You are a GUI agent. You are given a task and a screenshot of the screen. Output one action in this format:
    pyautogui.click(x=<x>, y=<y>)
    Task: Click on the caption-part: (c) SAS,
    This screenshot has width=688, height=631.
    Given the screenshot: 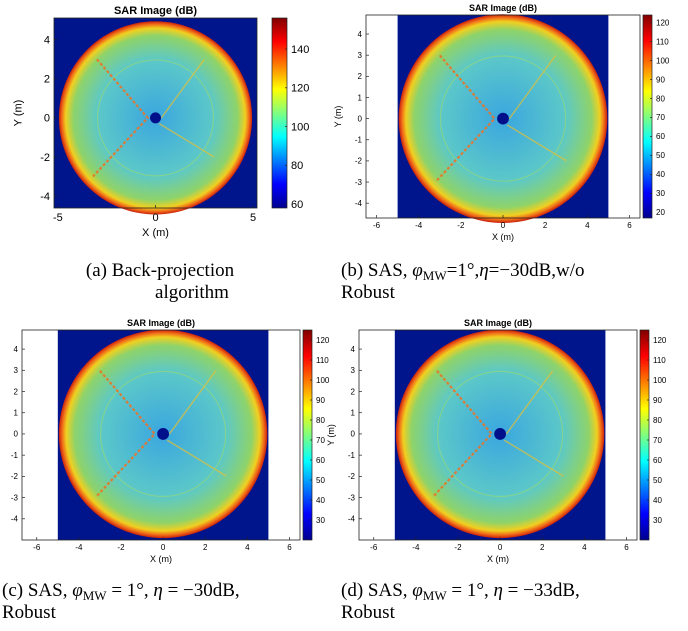 What is the action you would take?
    pyautogui.click(x=37, y=590)
    